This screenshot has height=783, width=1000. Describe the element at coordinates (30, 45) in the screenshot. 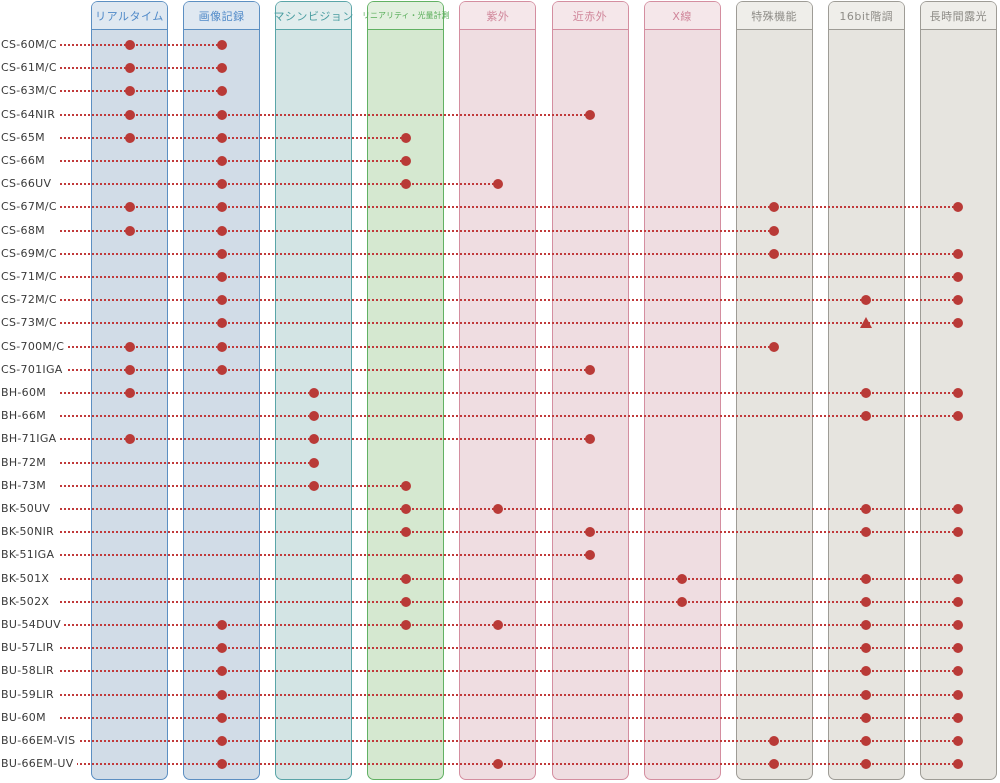

I see `model-label: CS-60M/C` at that location.